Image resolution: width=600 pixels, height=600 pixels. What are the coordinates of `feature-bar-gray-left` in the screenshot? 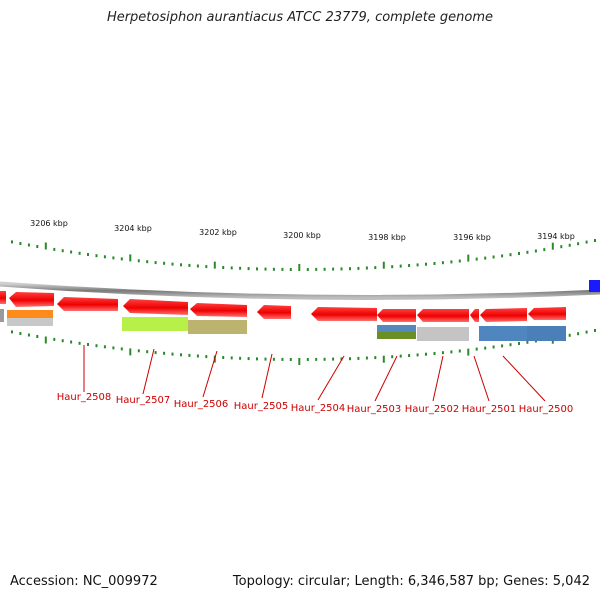 It's located at (2, 315).